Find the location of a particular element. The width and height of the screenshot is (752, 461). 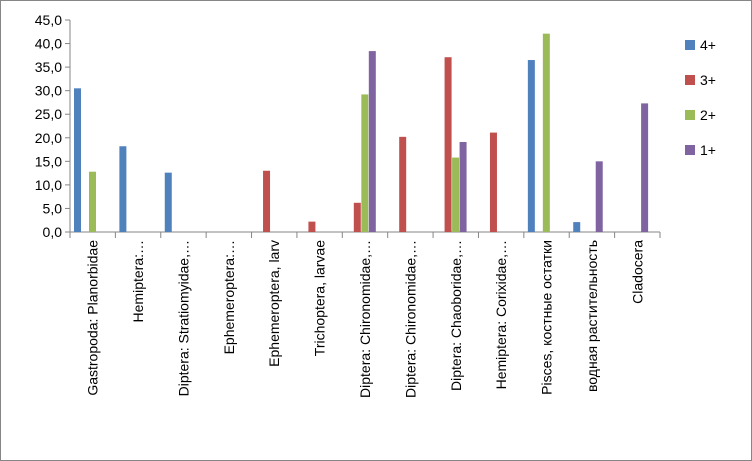

legend-label: 4+ is located at coordinates (708, 45).